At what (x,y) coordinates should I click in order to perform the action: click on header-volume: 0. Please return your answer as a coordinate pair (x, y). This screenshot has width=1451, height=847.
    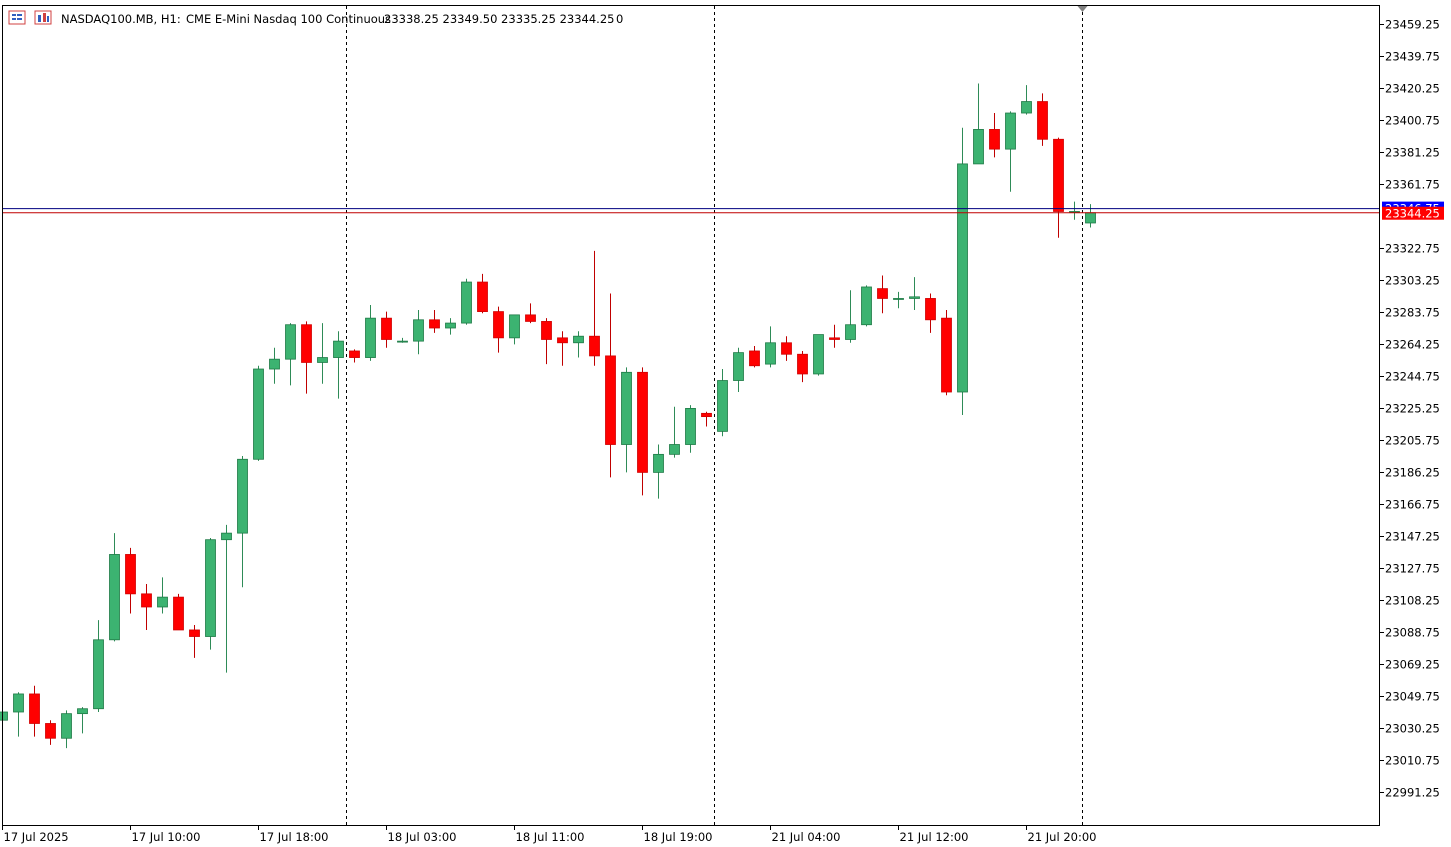
    Looking at the image, I should click on (619, 19).